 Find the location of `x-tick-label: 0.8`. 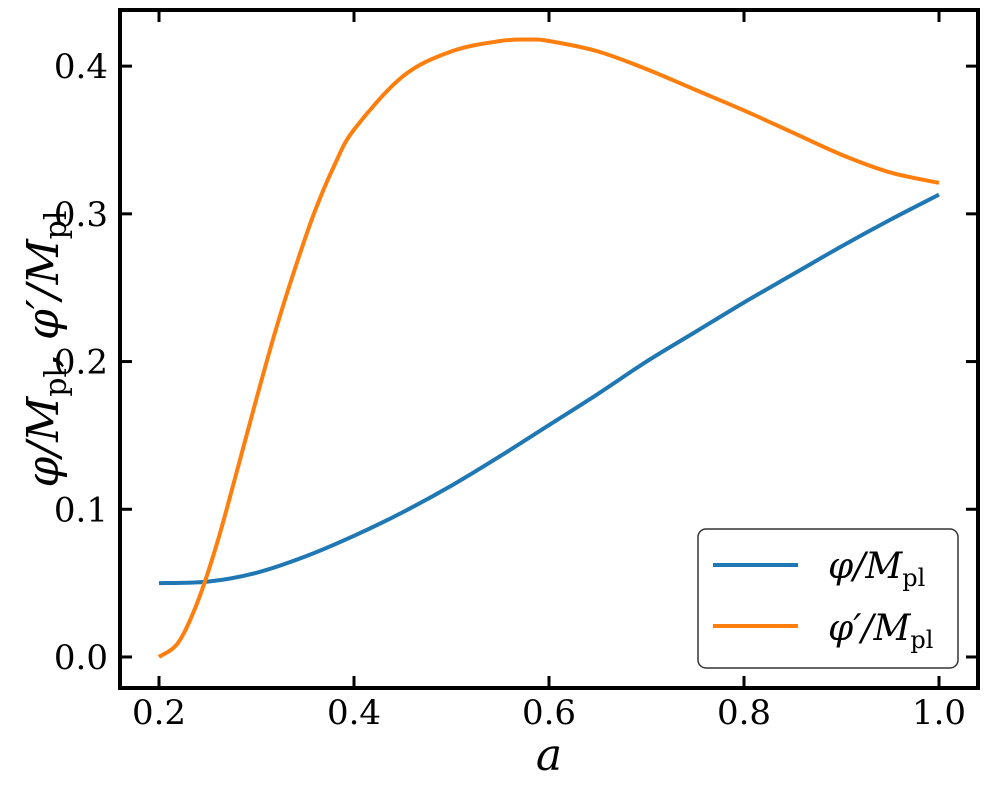

x-tick-label: 0.8 is located at coordinates (744, 713).